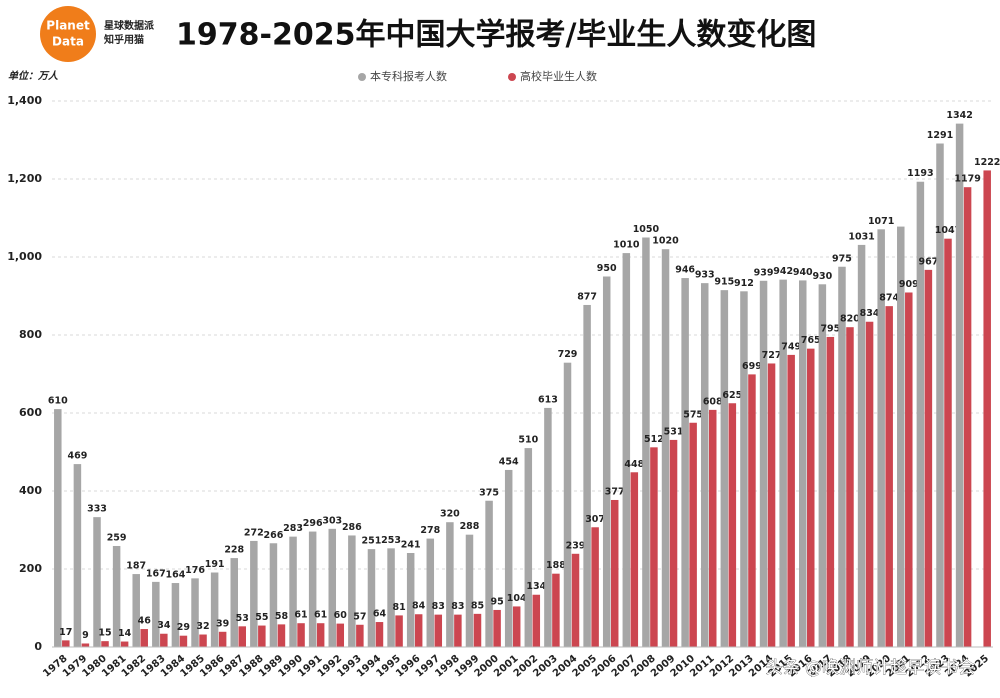 Image resolution: width=1000 pixels, height=698 pixels. I want to click on value-label: 1071, so click(881, 221).